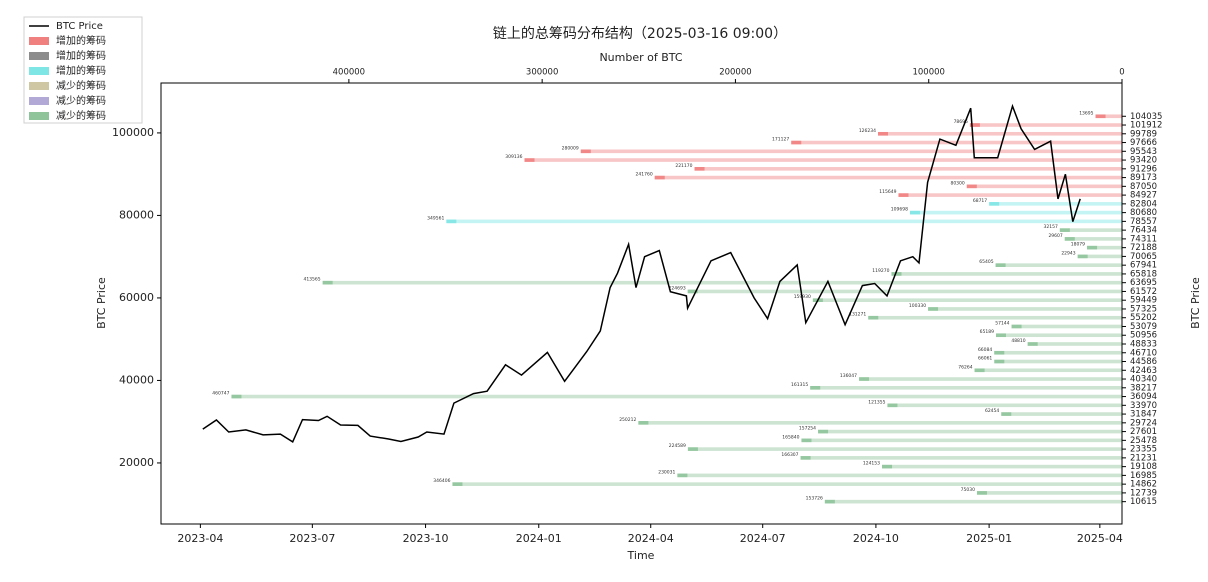 The height and width of the screenshot is (582, 1208). I want to click on bar-value-label: 76264, so click(965, 367).